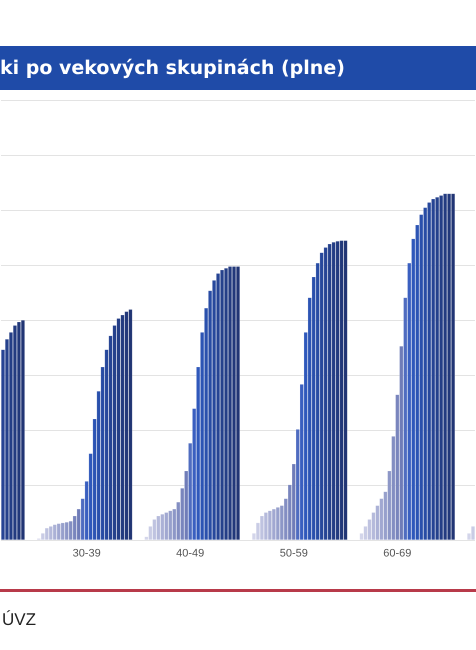  Describe the element at coordinates (397, 554) in the screenshot. I see `x-tick-label: 60-69` at that location.